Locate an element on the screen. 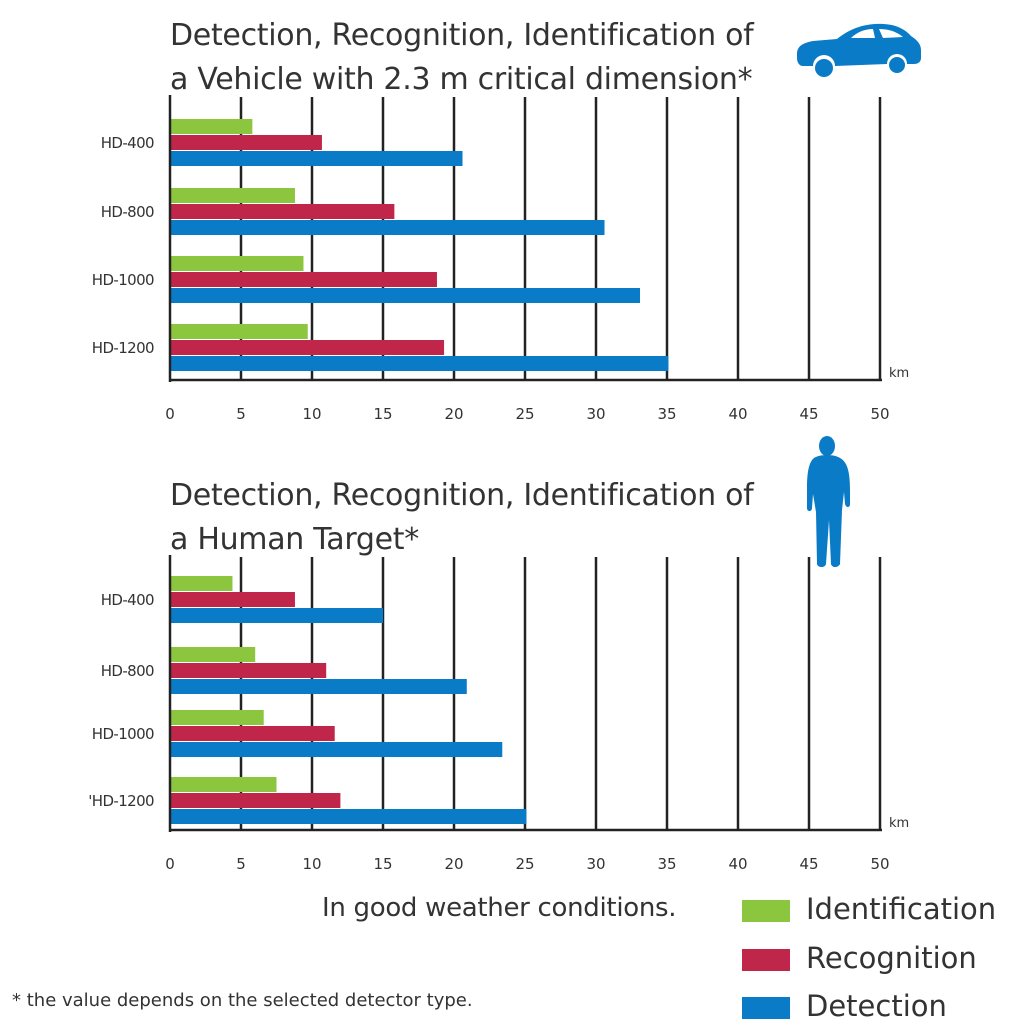 The height and width of the screenshot is (1027, 1015). legend-label-recognition: Recognition is located at coordinates (891, 958).